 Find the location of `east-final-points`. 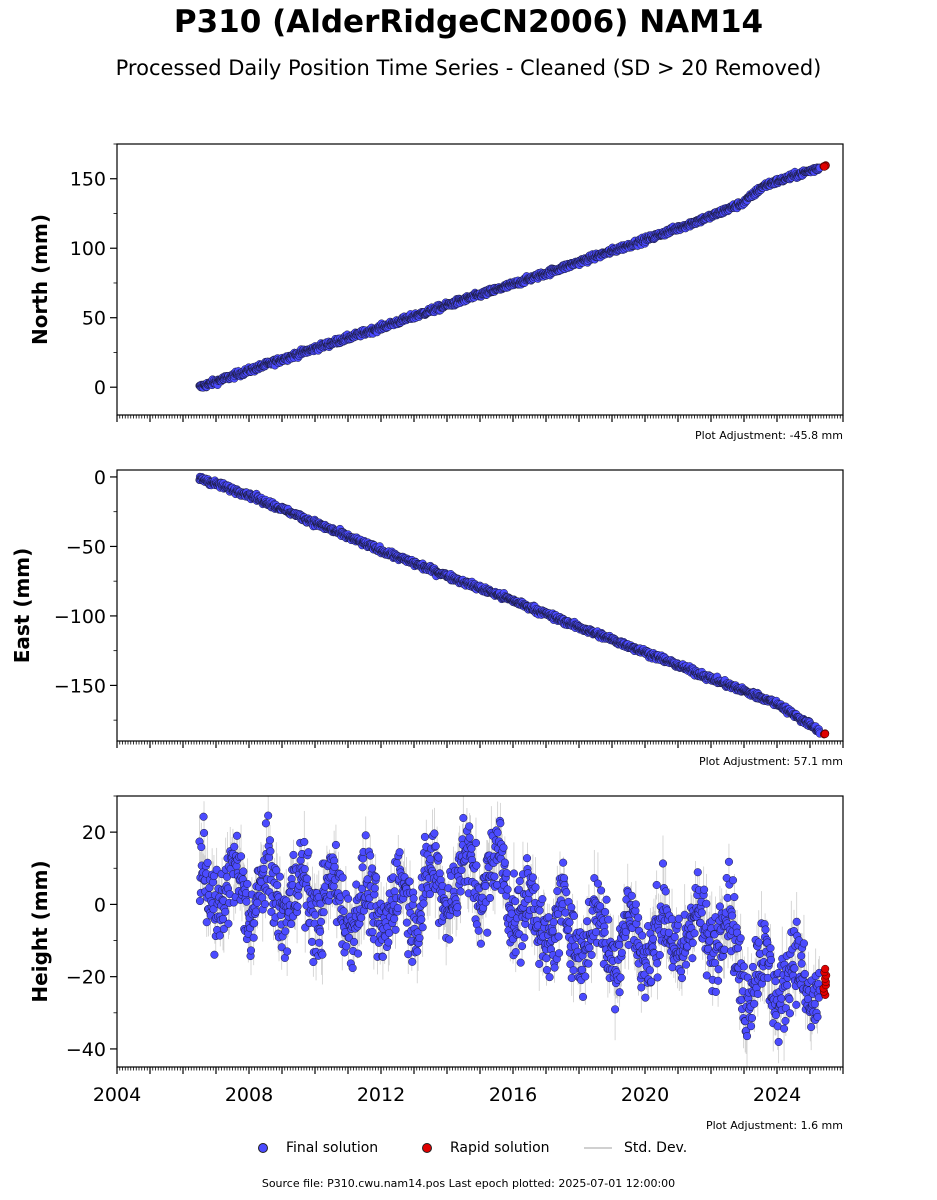

east-final-points is located at coordinates (509, 605).